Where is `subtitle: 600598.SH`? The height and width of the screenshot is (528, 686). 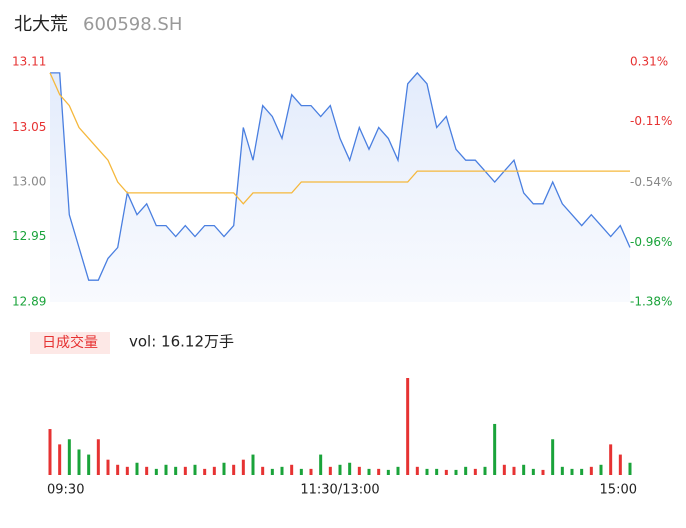 subtitle: 600598.SH is located at coordinates (132, 24).